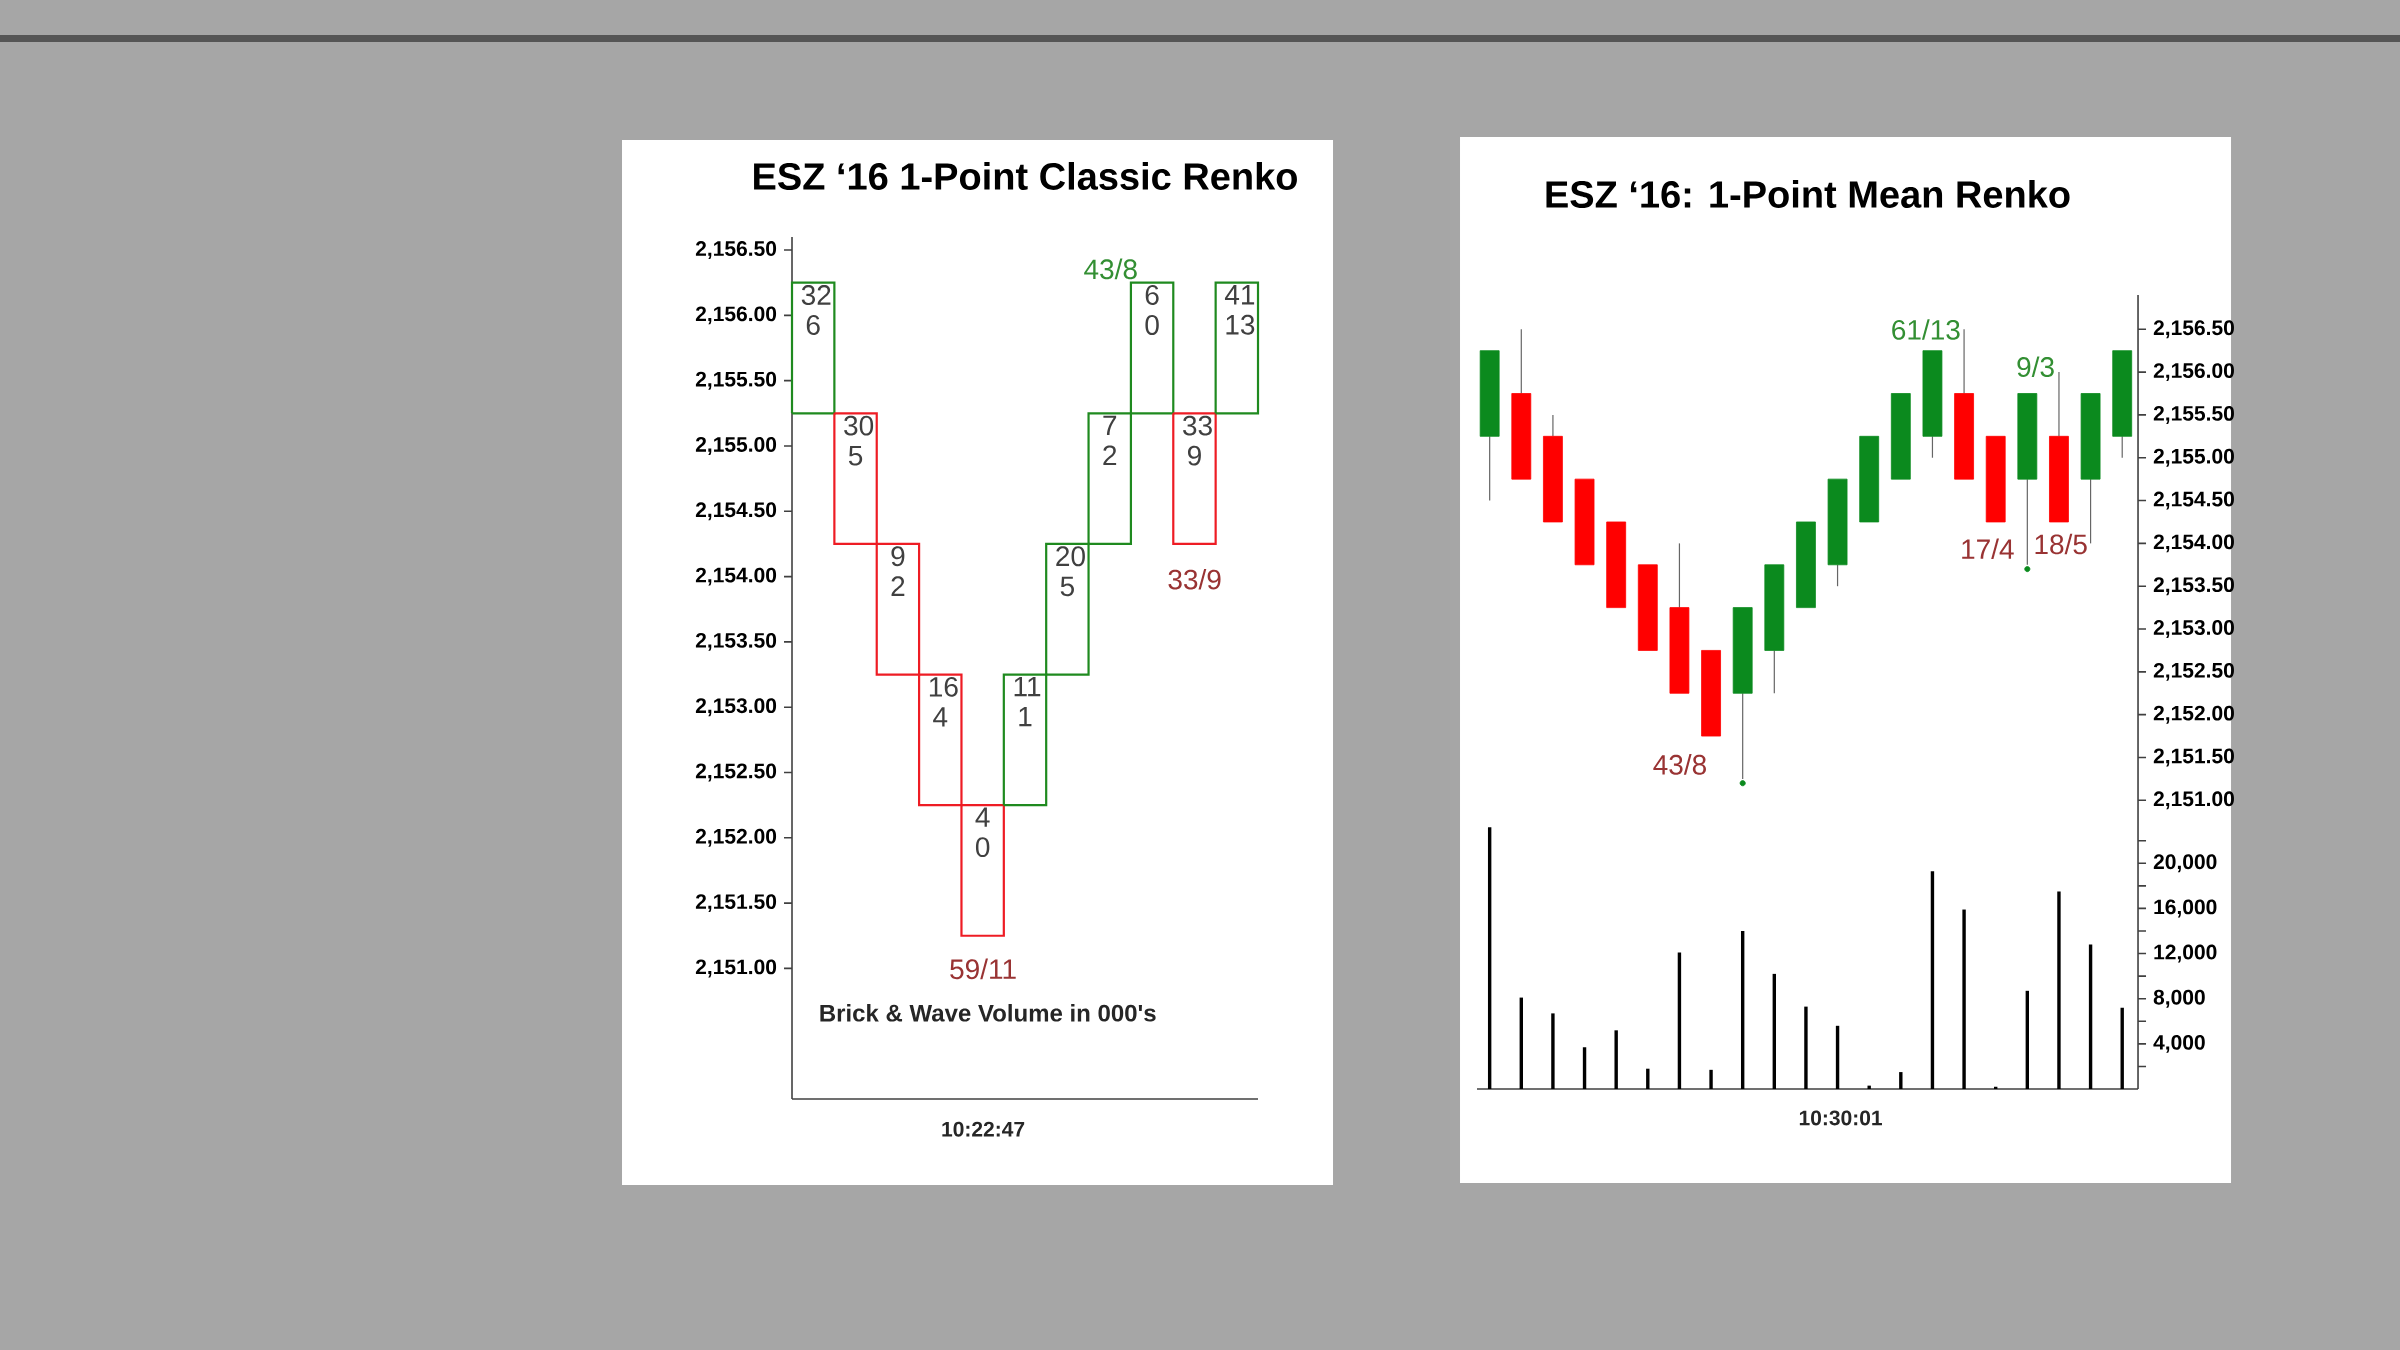 The width and height of the screenshot is (2400, 1350). Describe the element at coordinates (943, 701) in the screenshot. I see `text: 16 4` at that location.